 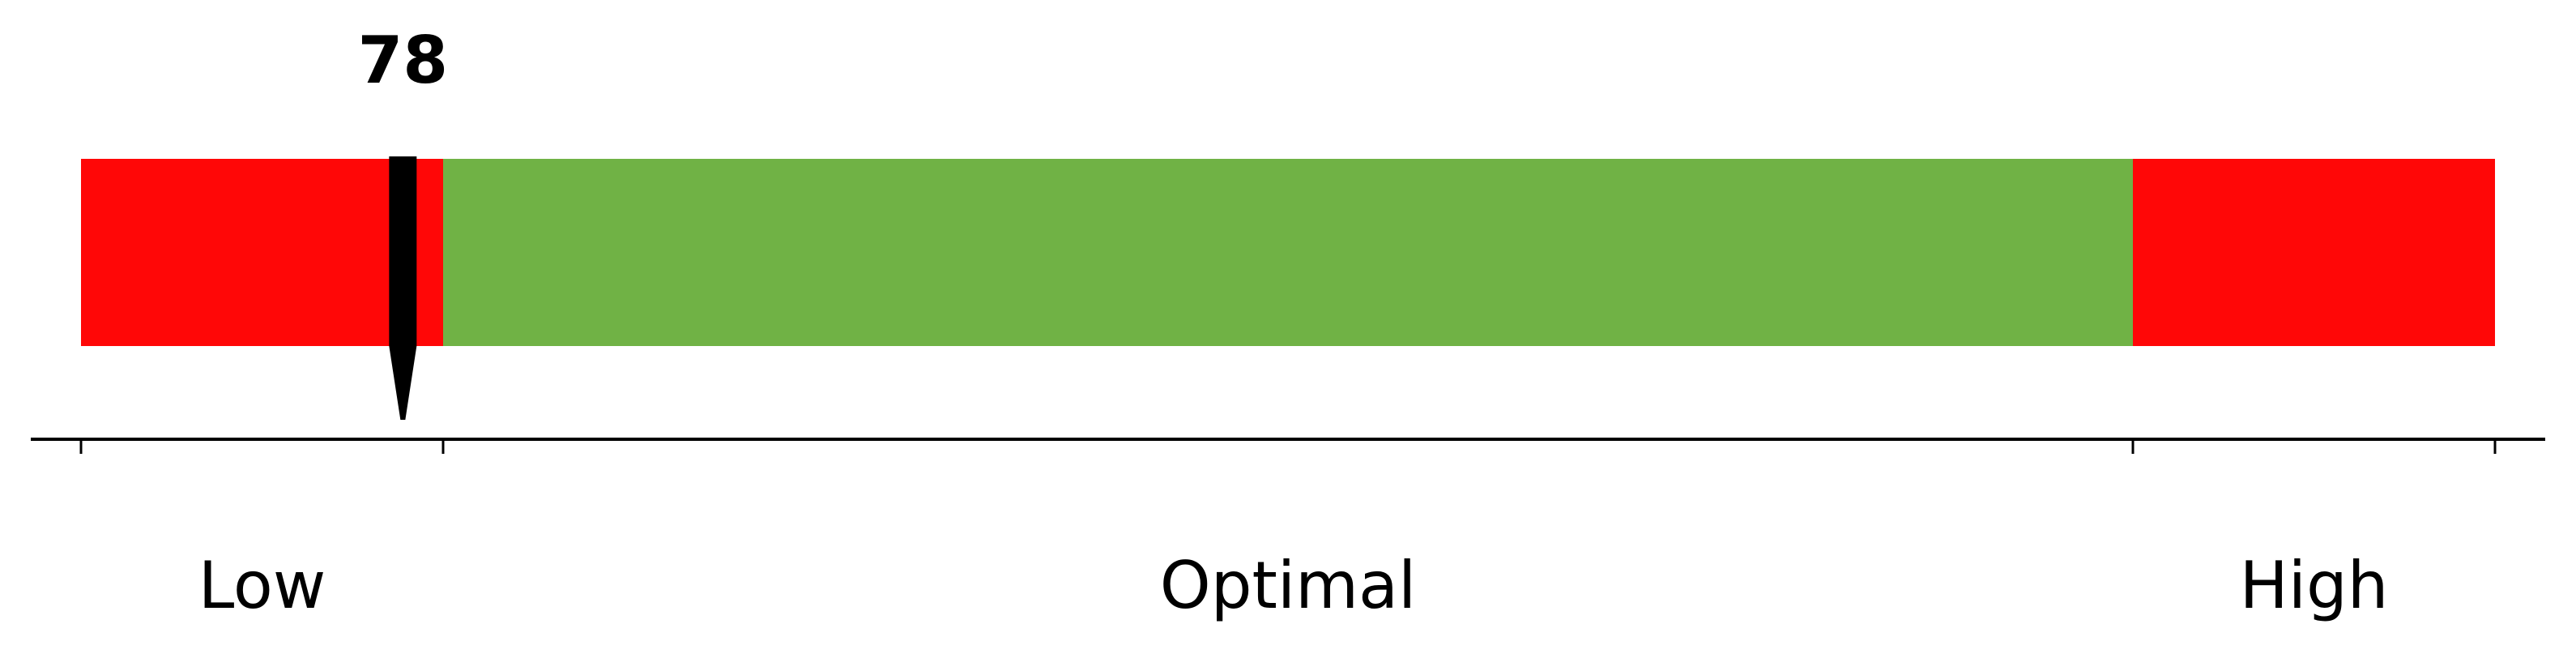 I want to click on axis-ticks, so click(x=1288, y=446).